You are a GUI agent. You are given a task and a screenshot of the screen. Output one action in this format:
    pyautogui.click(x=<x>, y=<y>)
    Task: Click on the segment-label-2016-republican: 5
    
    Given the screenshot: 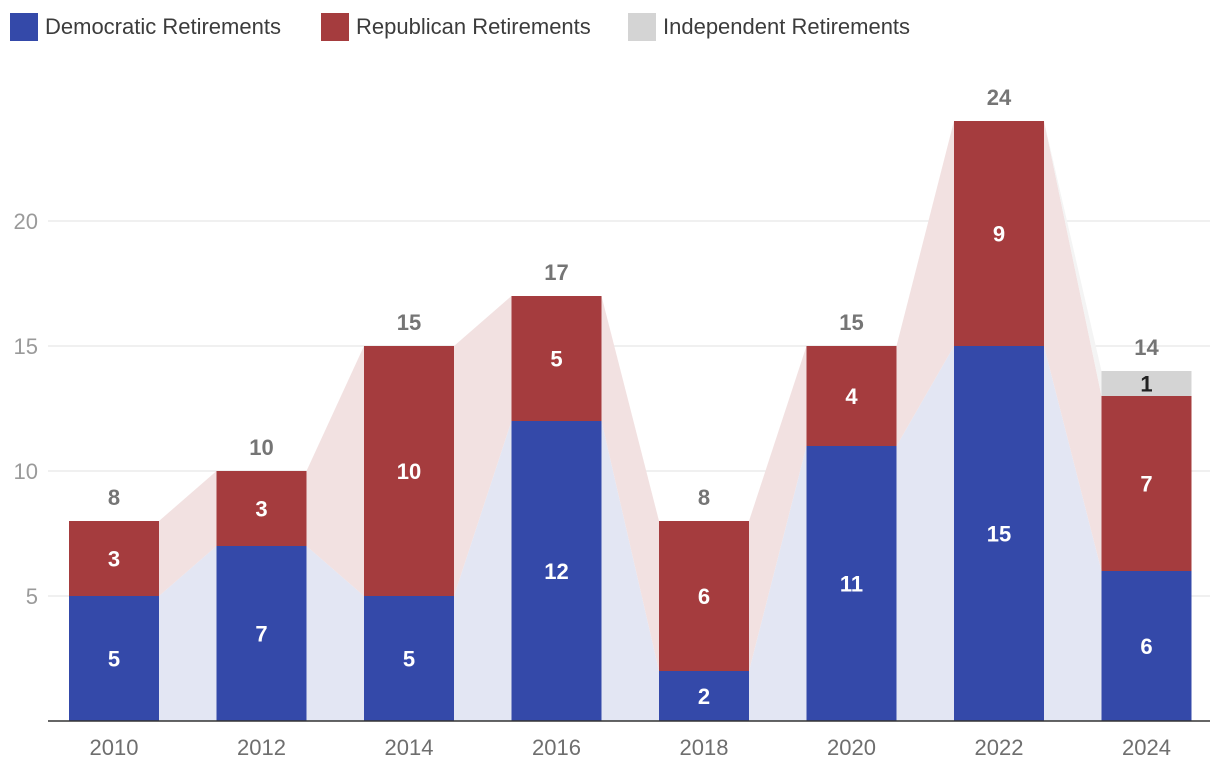 What is the action you would take?
    pyautogui.click(x=556, y=359)
    